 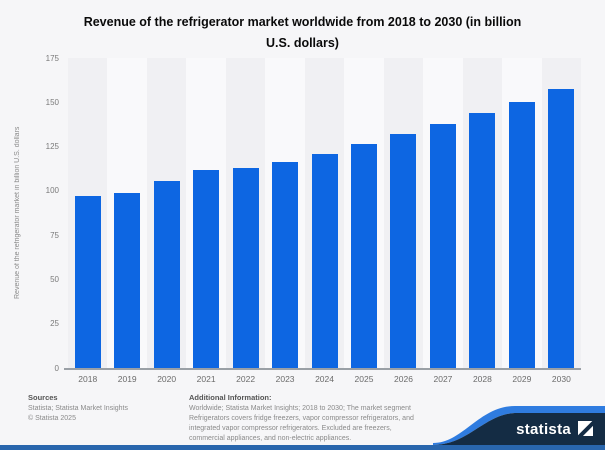 What do you see at coordinates (322, 369) in the screenshot?
I see `x-axis-line` at bounding box center [322, 369].